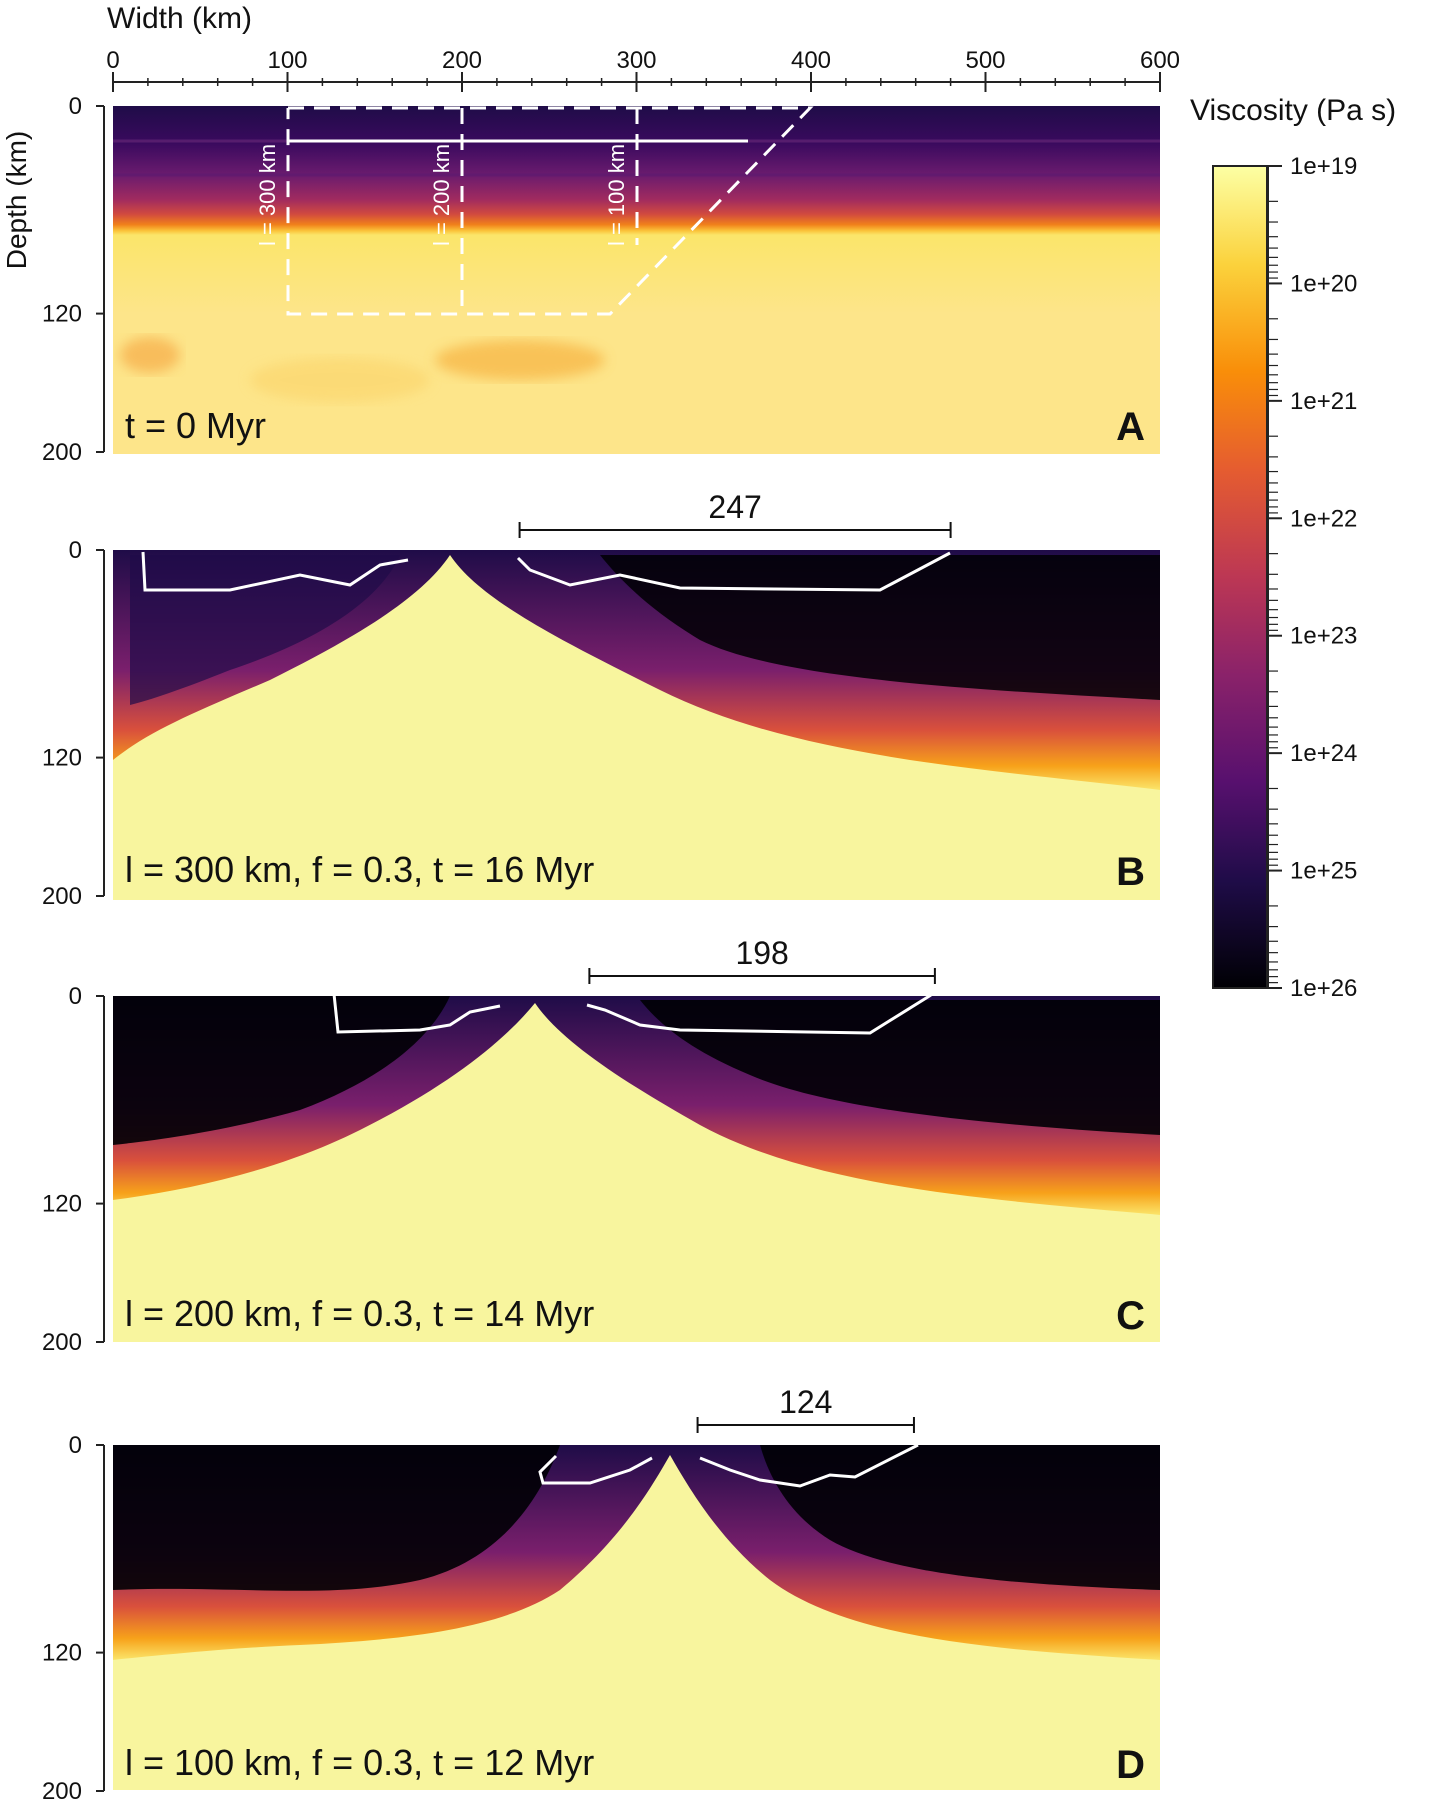  What do you see at coordinates (805, 1402) in the screenshot?
I see `panel-d-measure-label: 124` at bounding box center [805, 1402].